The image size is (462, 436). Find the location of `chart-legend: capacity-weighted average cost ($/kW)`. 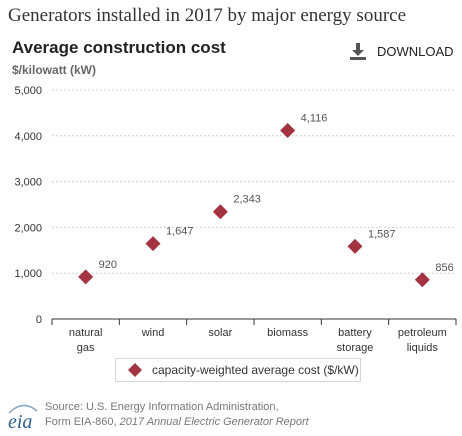

chart-legend: capacity-weighted average cost ($/kW) is located at coordinates (238, 370).